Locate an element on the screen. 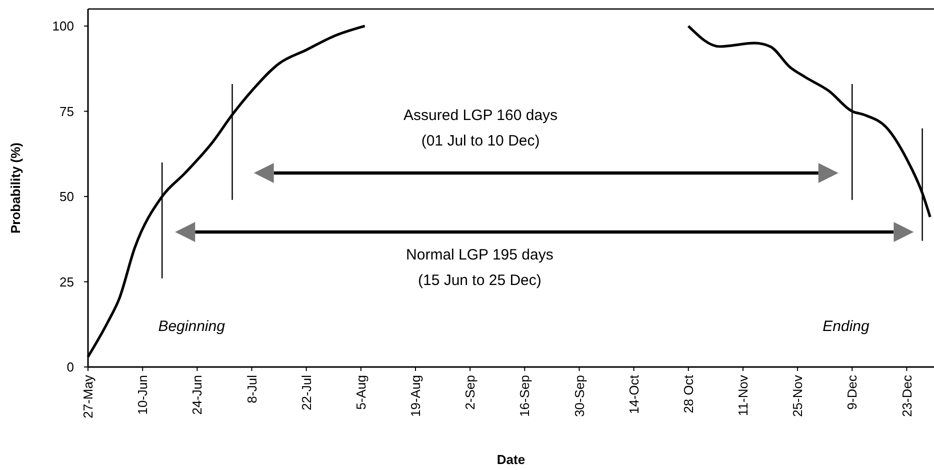 The width and height of the screenshot is (934, 470). annotation: Normal LGP 195 days (15 Jun to 25 Dec) is located at coordinates (480, 268).